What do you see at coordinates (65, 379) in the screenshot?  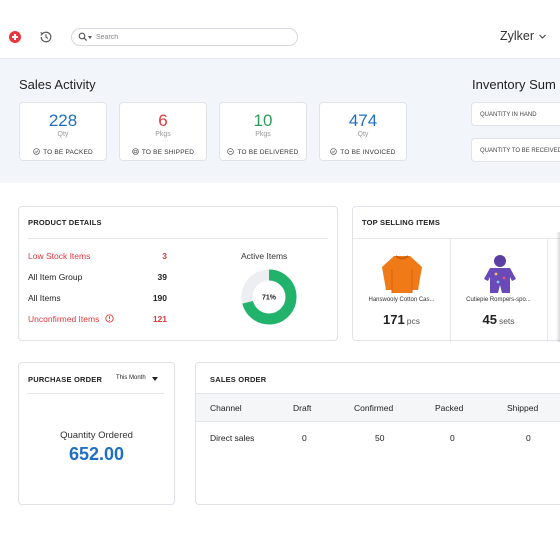 I see `panel-title: PURCHASE ORDER` at bounding box center [65, 379].